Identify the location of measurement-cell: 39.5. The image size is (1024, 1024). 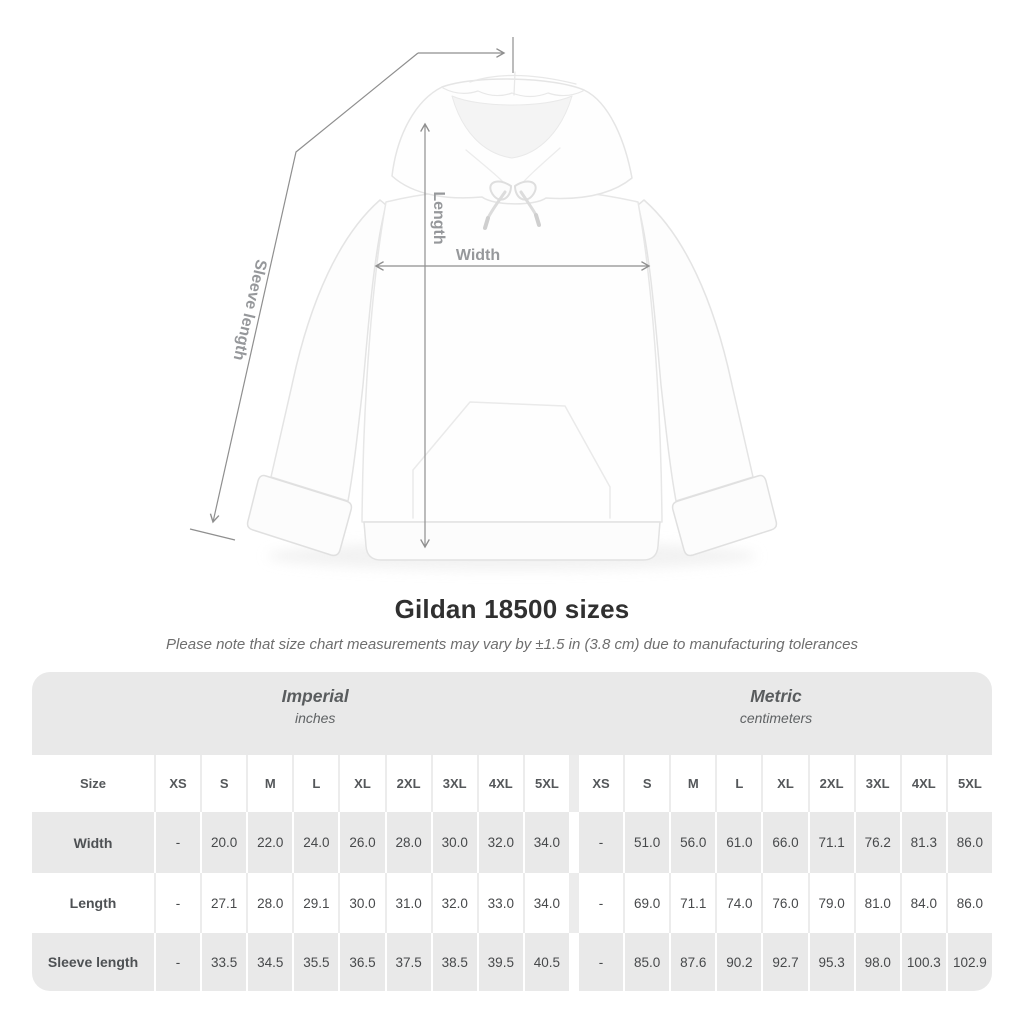
(500, 962).